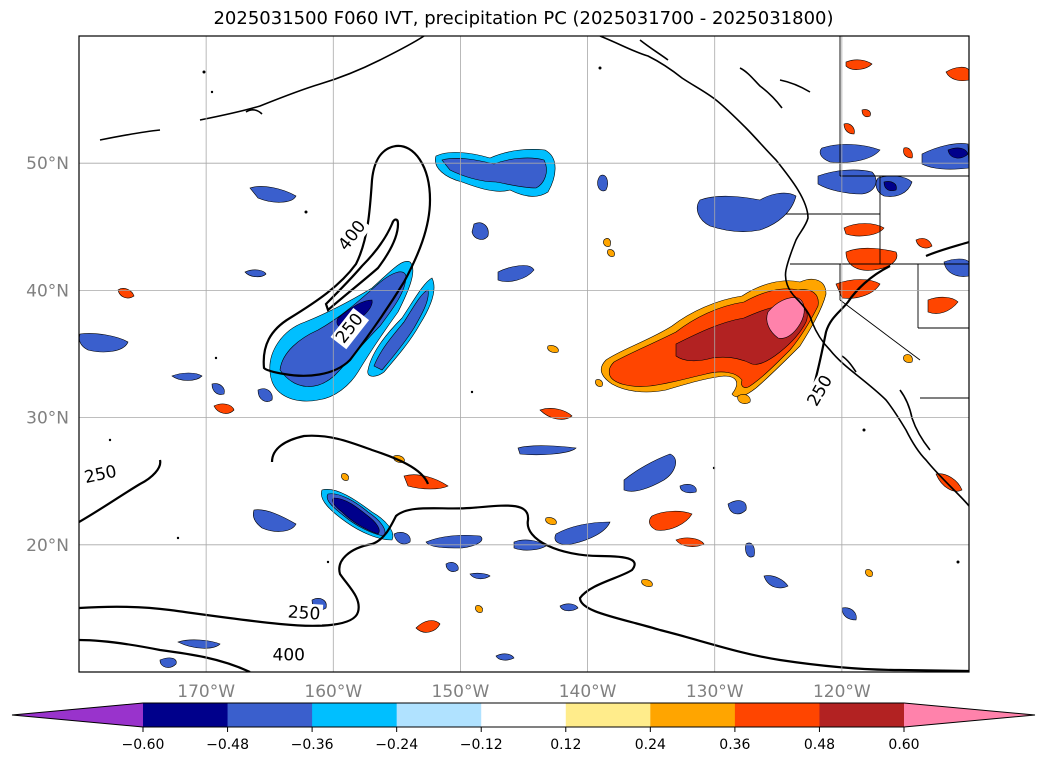 The width and height of the screenshot is (1047, 765). Describe the element at coordinates (819, 745) in the screenshot. I see `colorbar-tick-label: 0.48` at that location.